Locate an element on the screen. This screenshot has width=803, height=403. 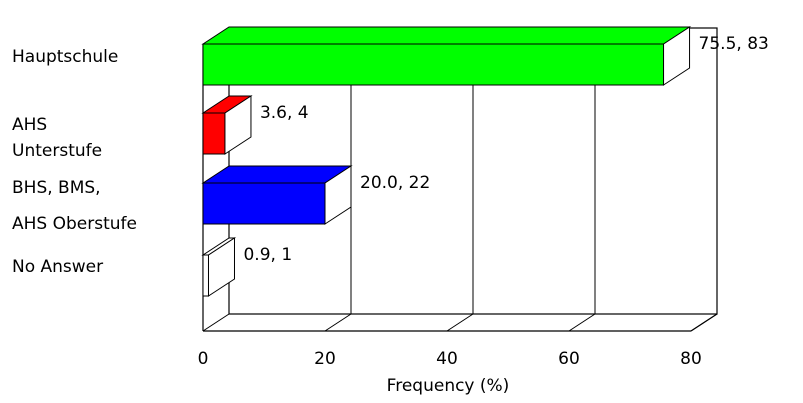
category-label-line: BHS, BMS, is located at coordinates (56, 188).